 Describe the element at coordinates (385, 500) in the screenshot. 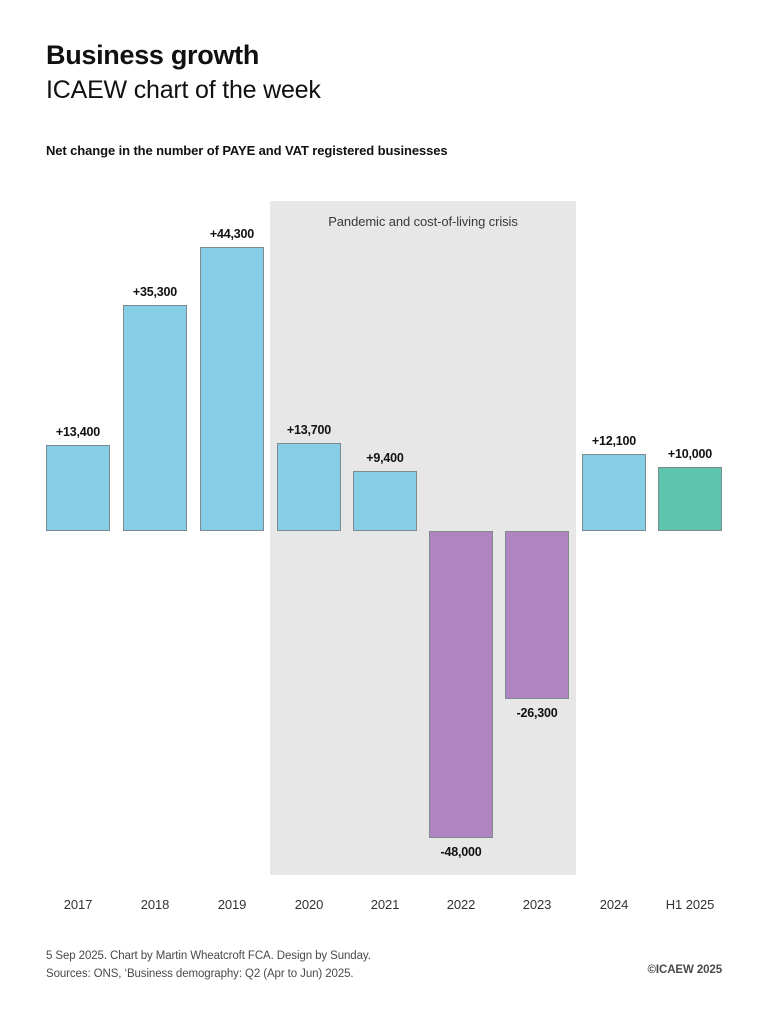

I see `bar-2021` at that location.